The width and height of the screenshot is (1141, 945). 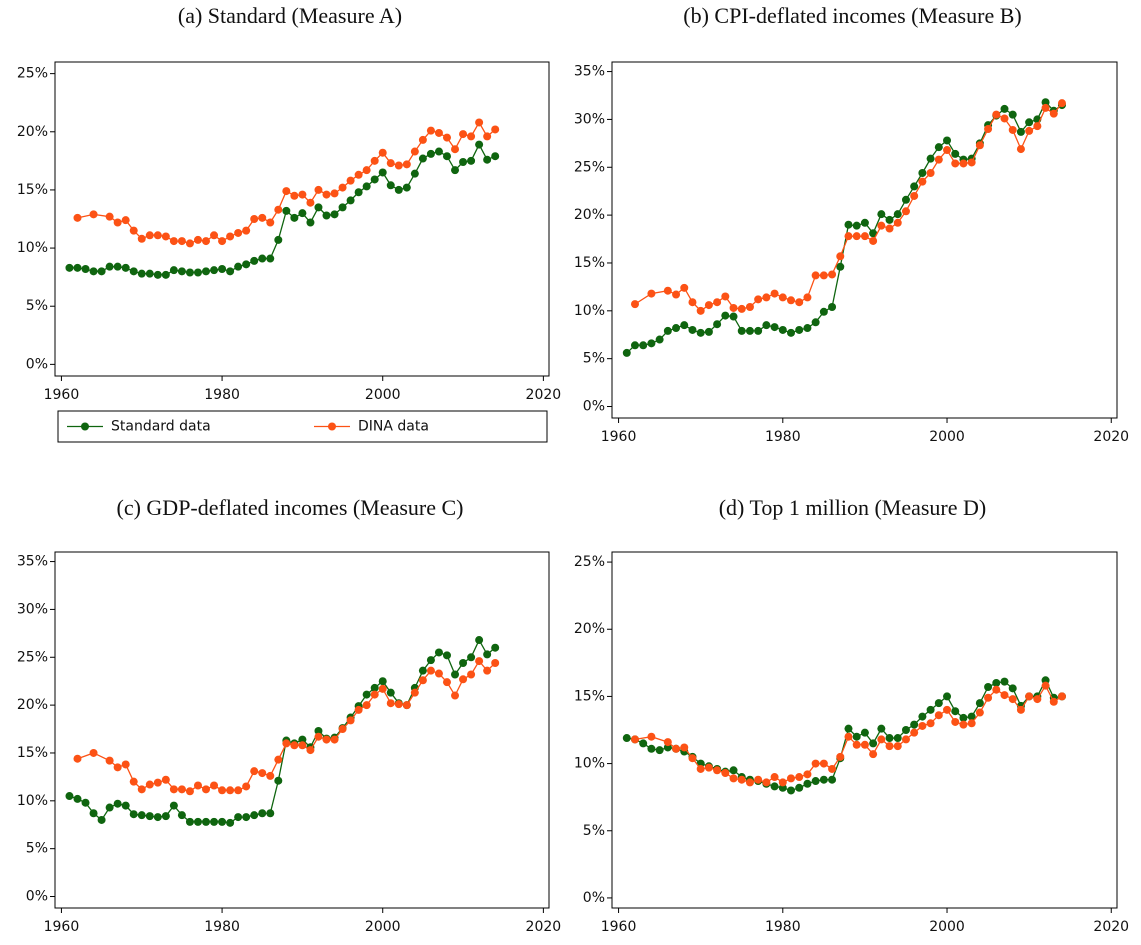 I want to click on x-tick-label: 2020, so click(x=544, y=927).